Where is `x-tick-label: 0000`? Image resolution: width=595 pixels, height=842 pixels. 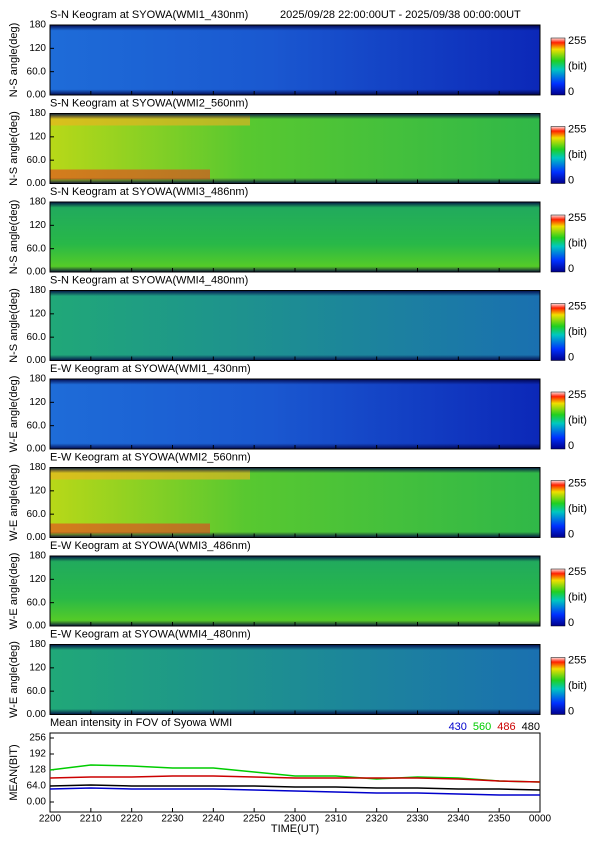 x-tick-label: 0000 is located at coordinates (540, 819).